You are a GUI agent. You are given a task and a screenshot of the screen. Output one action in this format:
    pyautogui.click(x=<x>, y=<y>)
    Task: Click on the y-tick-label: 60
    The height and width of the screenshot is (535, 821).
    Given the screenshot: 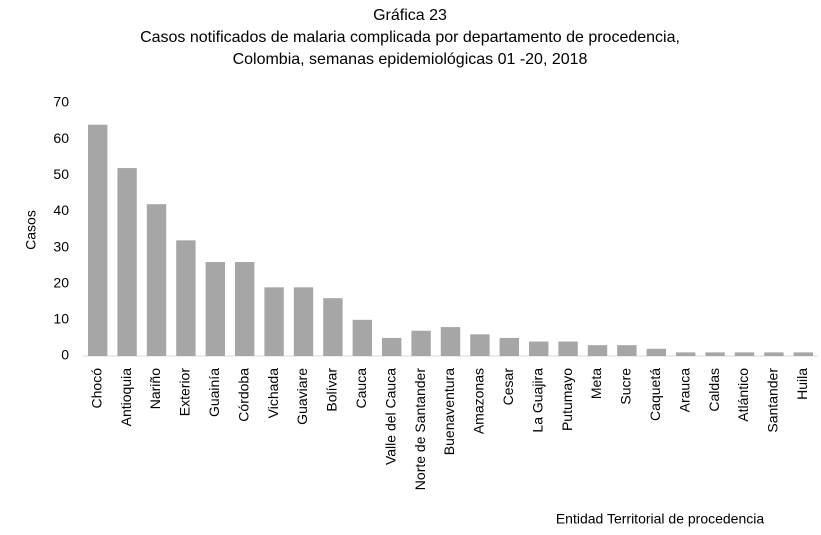 What is the action you would take?
    pyautogui.click(x=61, y=138)
    